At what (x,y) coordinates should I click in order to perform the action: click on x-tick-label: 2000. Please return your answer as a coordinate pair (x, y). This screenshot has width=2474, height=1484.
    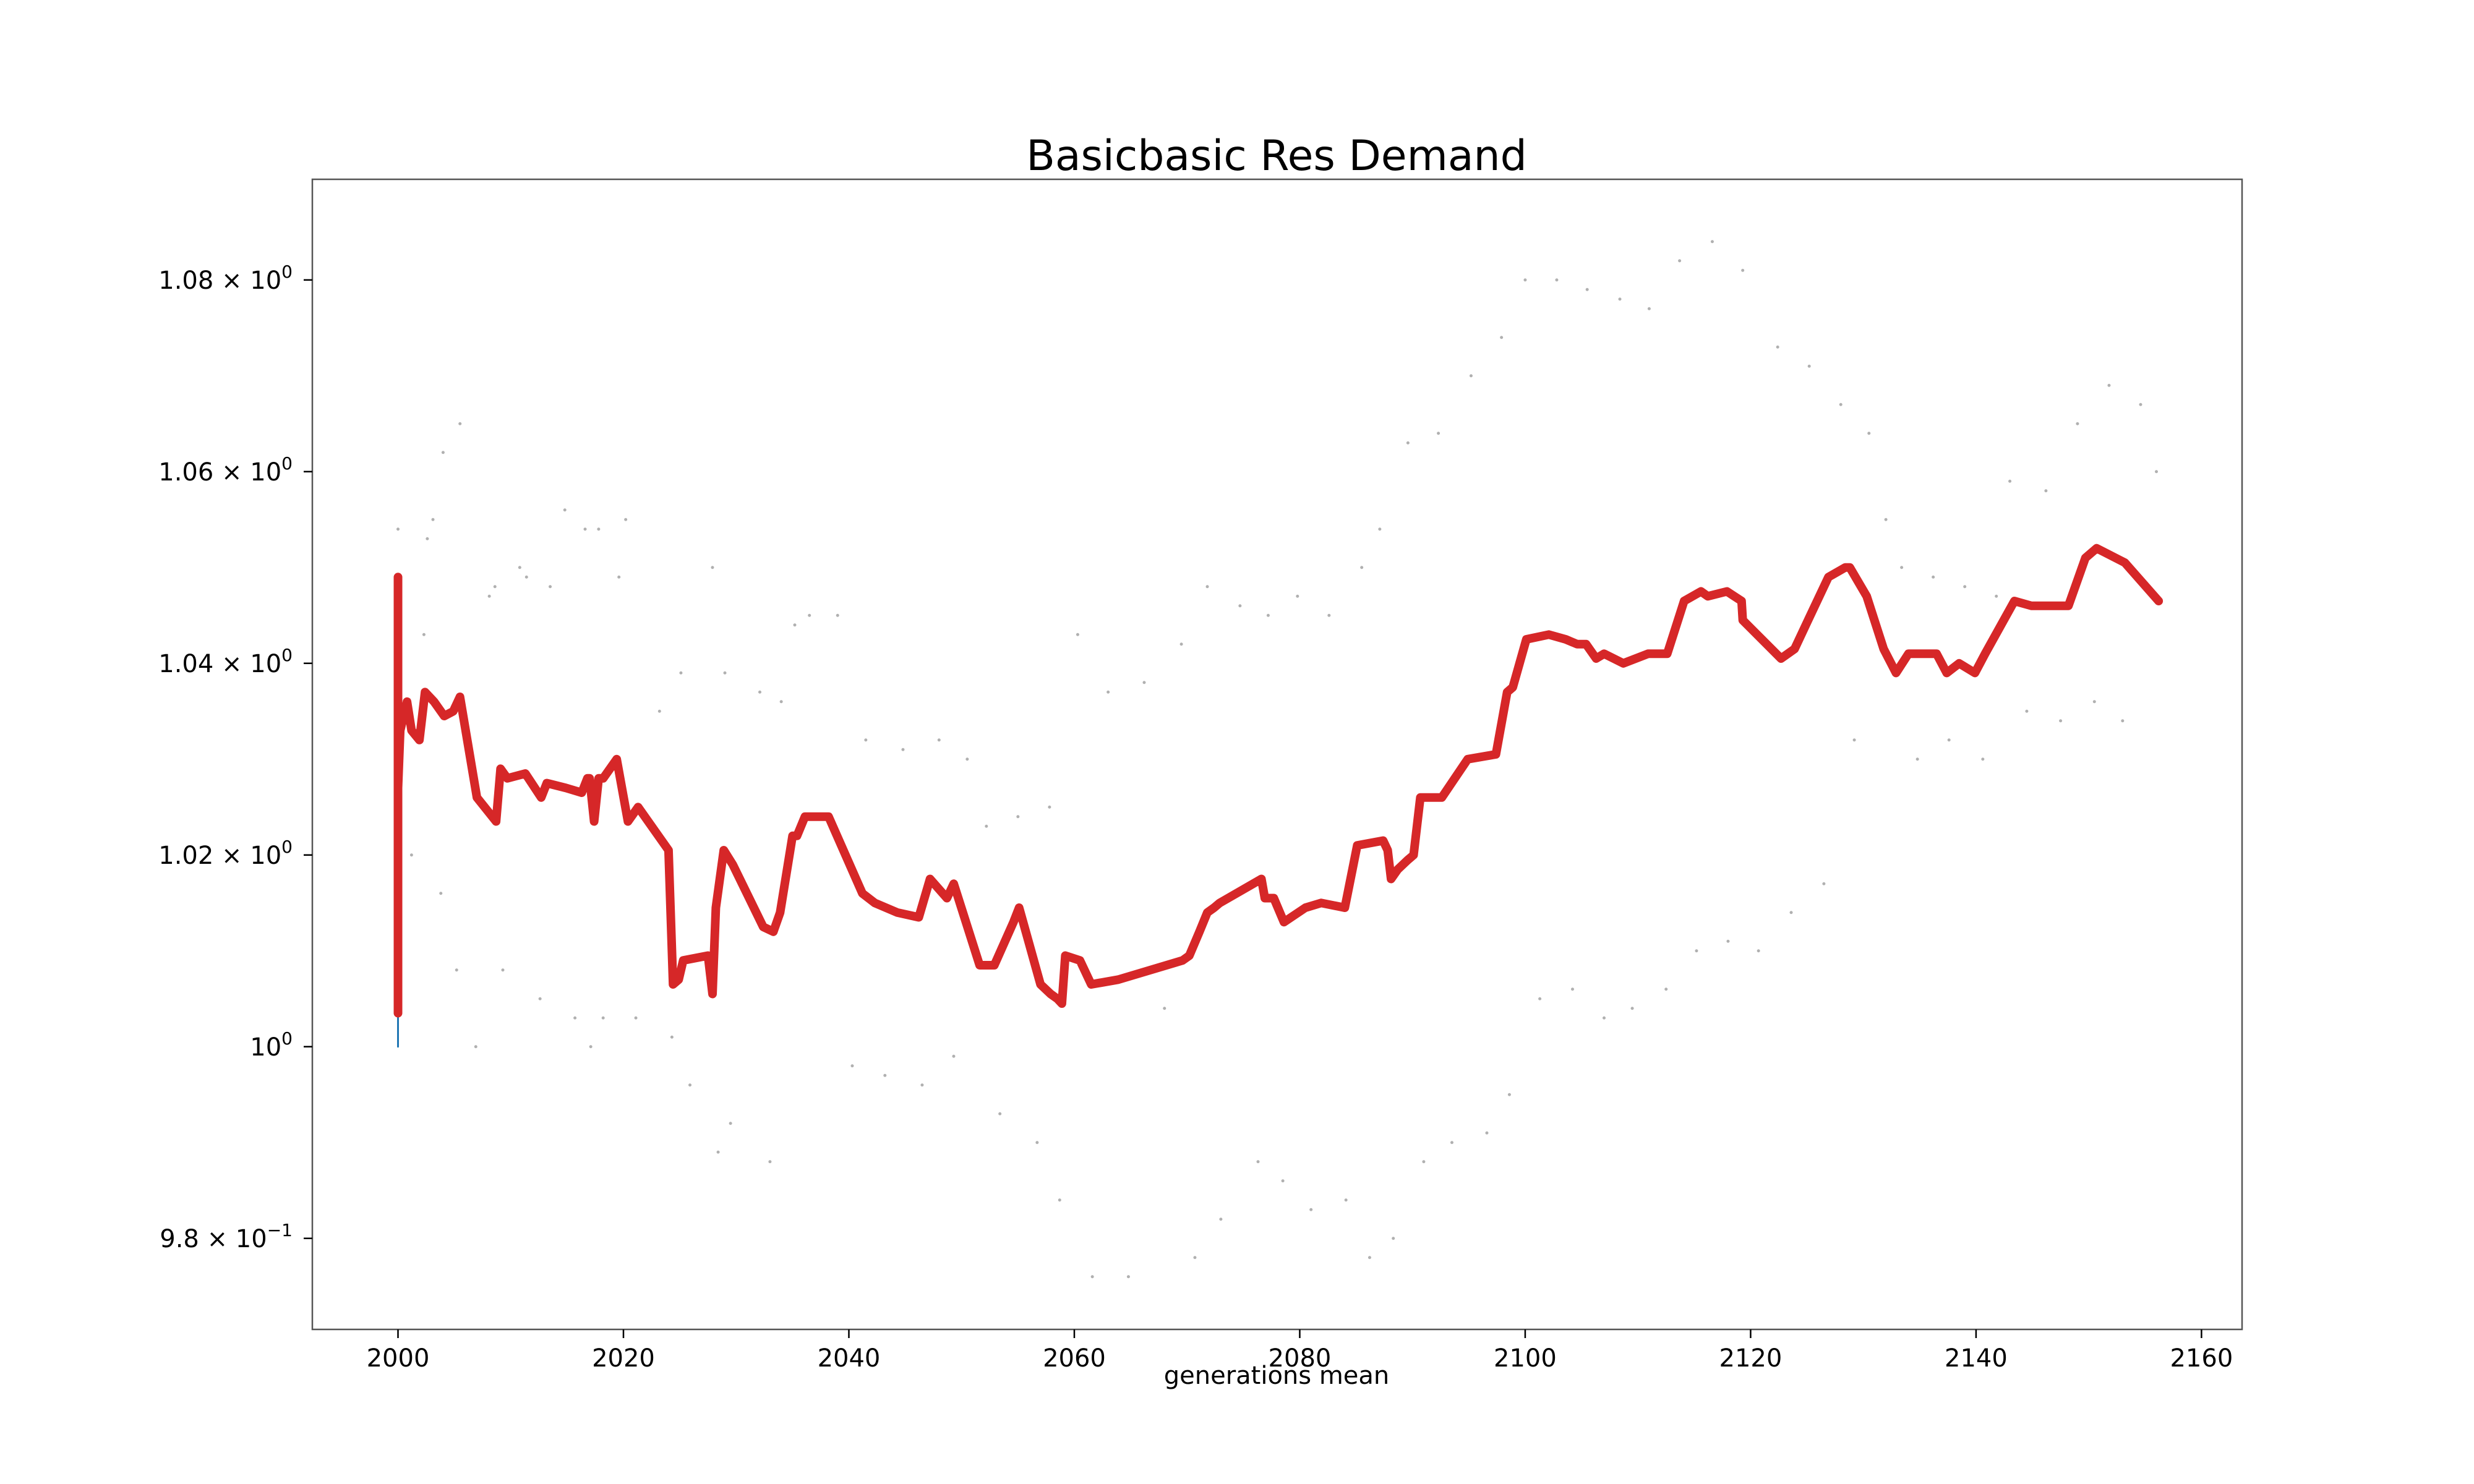
    Looking at the image, I should click on (398, 1358).